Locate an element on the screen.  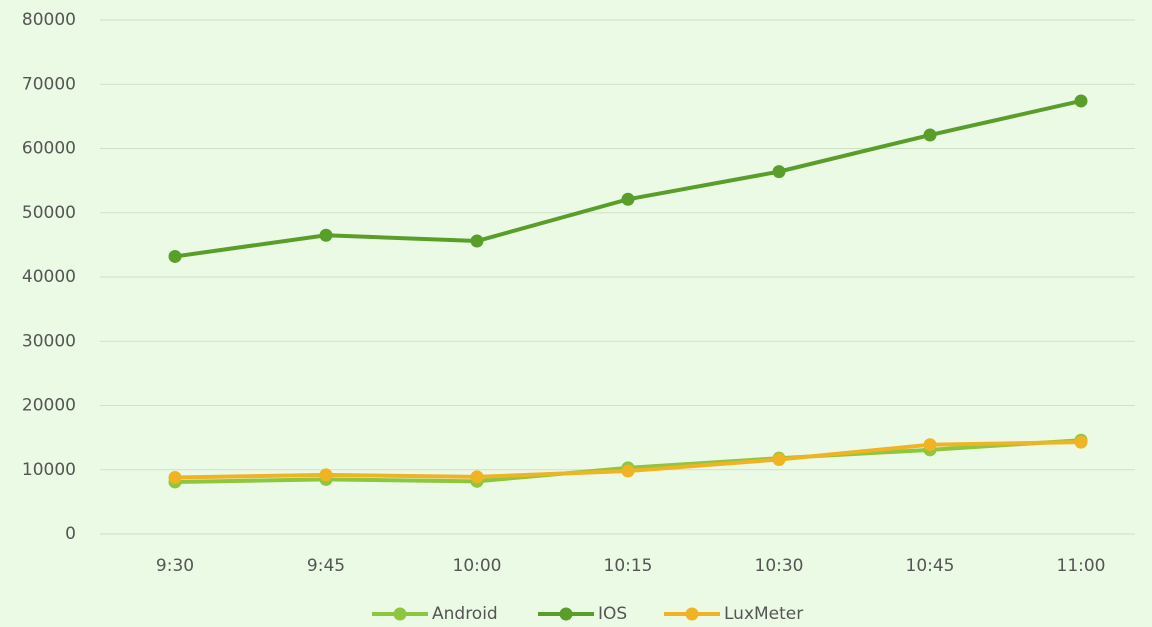
legend-label: LuxMeter is located at coordinates (763, 614).